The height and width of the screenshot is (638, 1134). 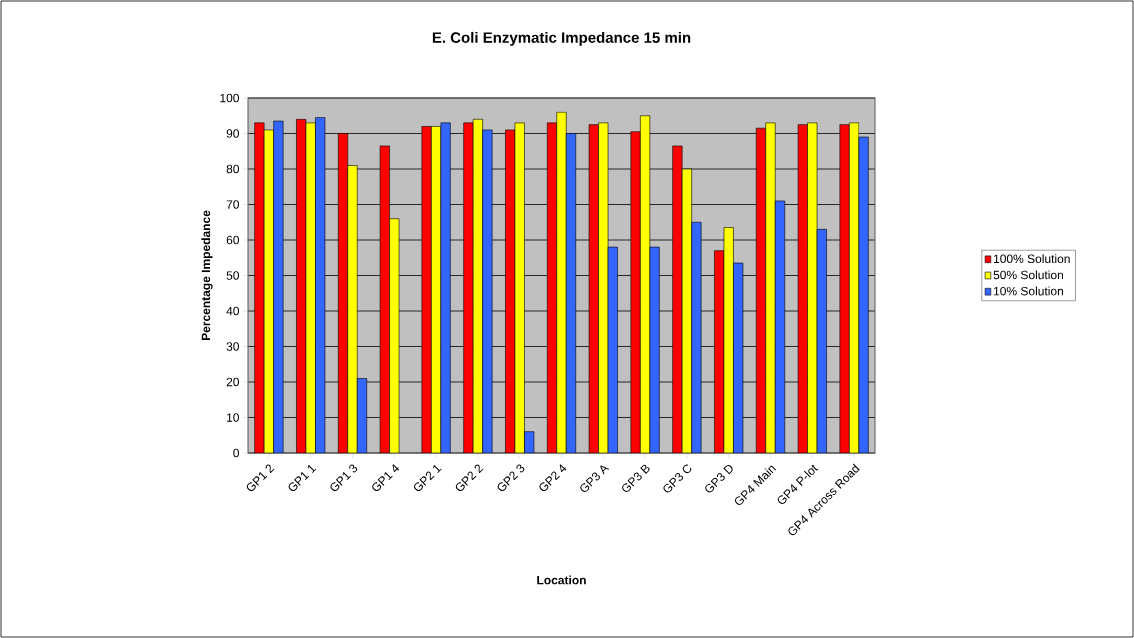 I want to click on y-tick-label: 40, so click(x=233, y=311).